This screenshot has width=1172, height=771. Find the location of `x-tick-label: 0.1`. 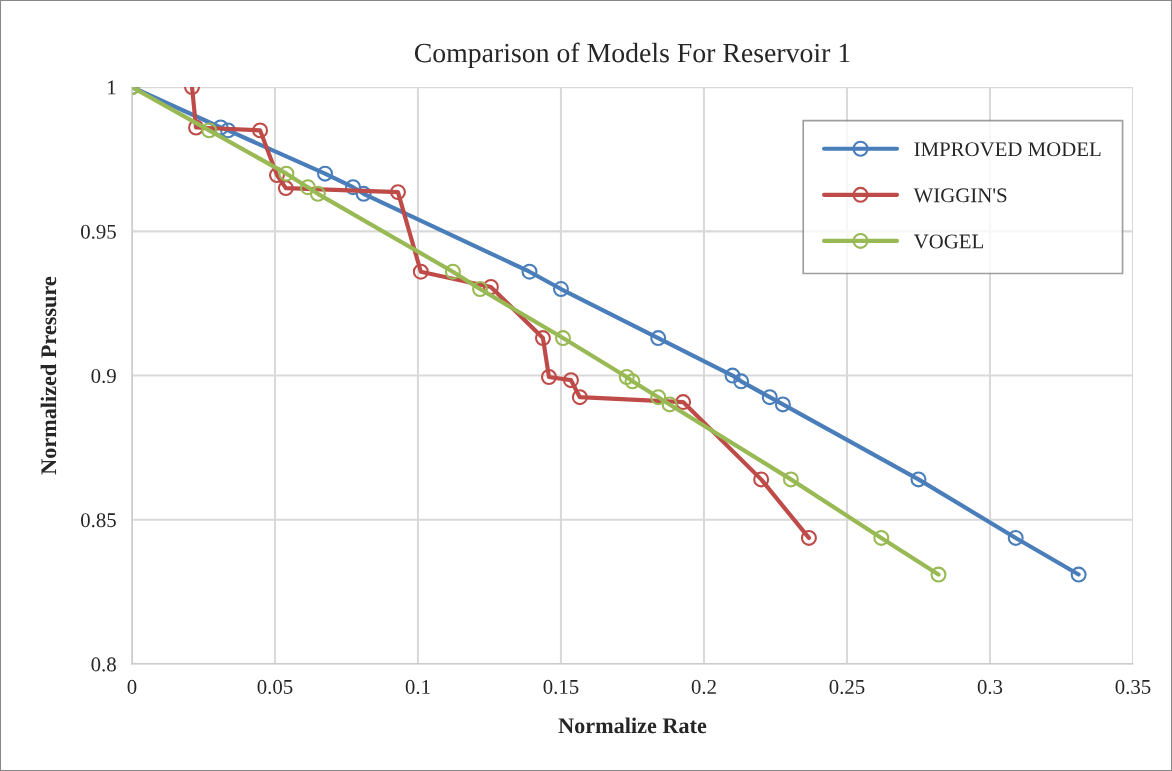

x-tick-label: 0.1 is located at coordinates (417, 687).